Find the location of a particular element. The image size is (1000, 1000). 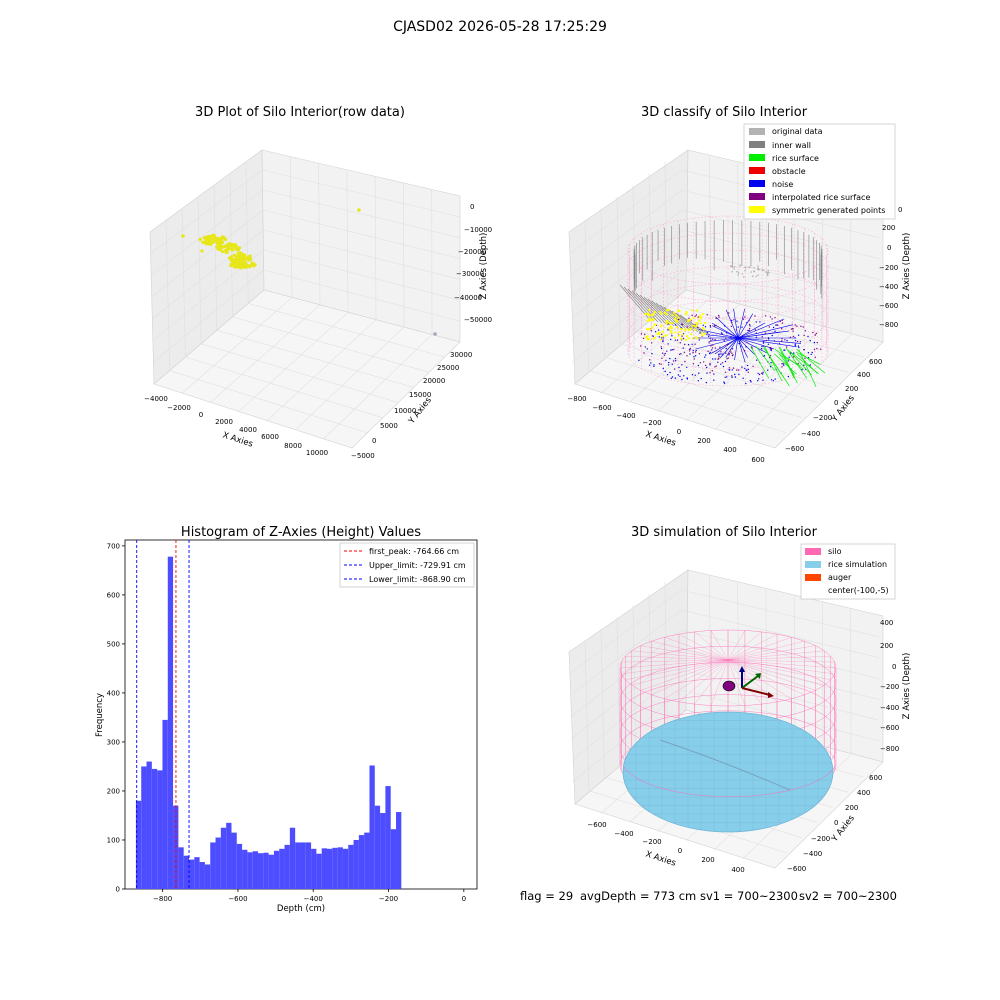

classify-xtick: 200 is located at coordinates (703, 441).